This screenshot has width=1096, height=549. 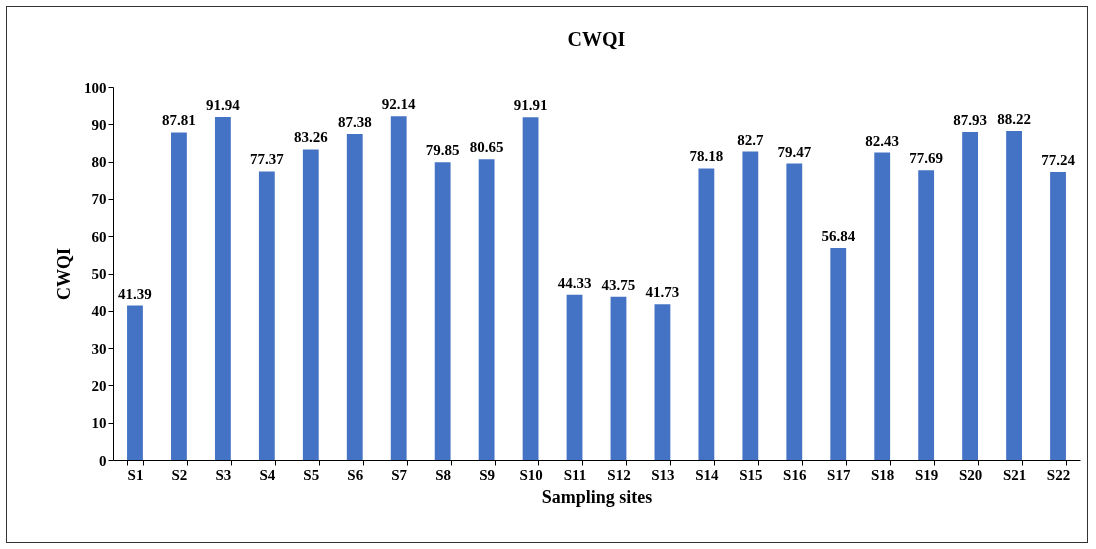 What do you see at coordinates (750, 139) in the screenshot?
I see `data-label: 82.7` at bounding box center [750, 139].